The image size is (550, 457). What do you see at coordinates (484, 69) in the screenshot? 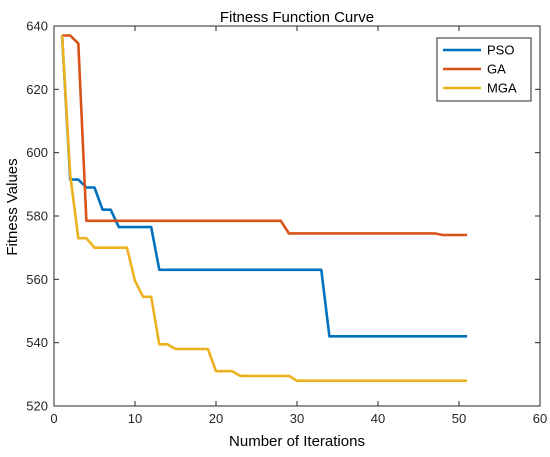
I see `legend: PSO GA MGA` at bounding box center [484, 69].